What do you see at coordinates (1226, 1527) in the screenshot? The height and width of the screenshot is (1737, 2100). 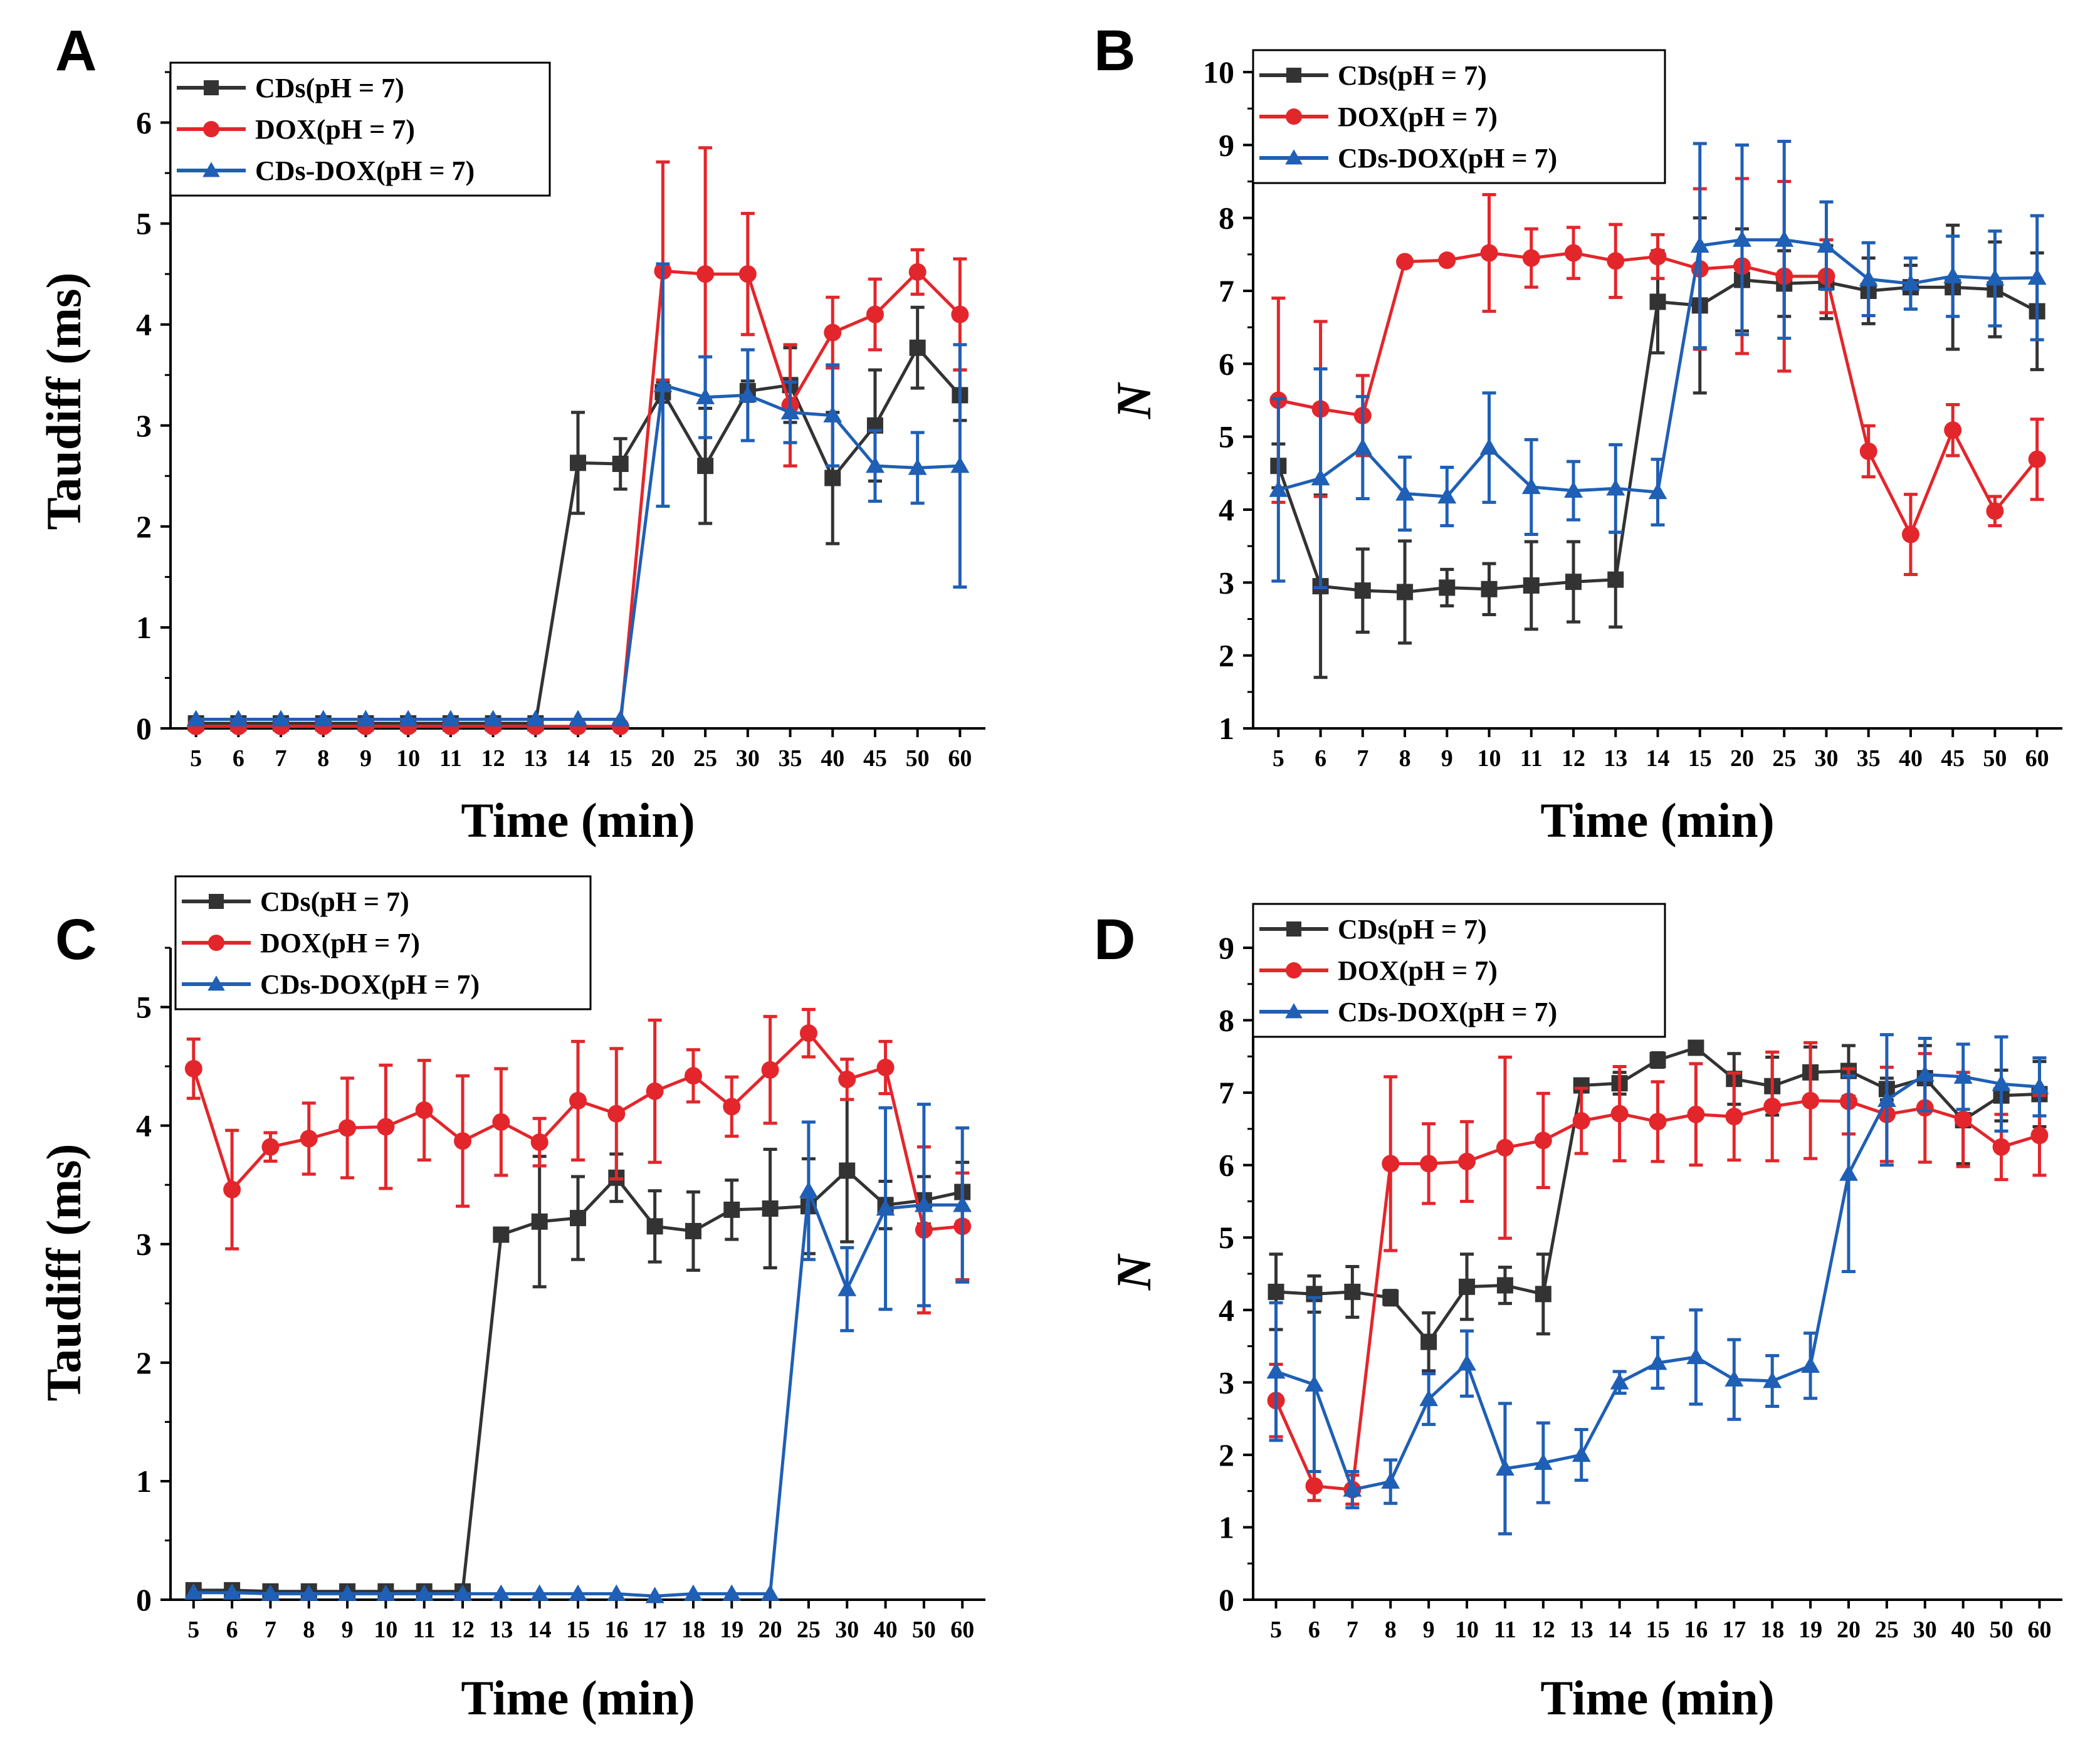 I see `y-tick-label: 1` at bounding box center [1226, 1527].